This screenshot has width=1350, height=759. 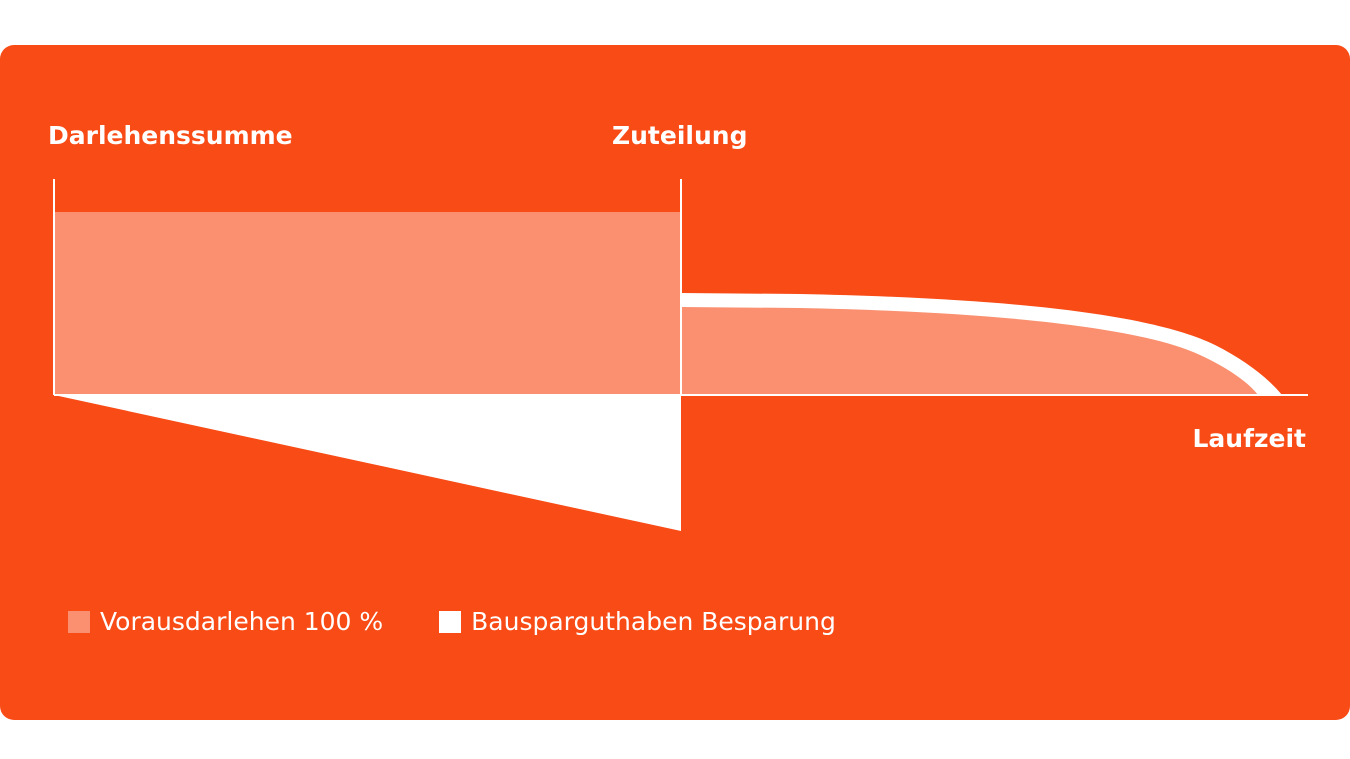 What do you see at coordinates (367, 463) in the screenshot?
I see `bausparguthaben-area` at bounding box center [367, 463].